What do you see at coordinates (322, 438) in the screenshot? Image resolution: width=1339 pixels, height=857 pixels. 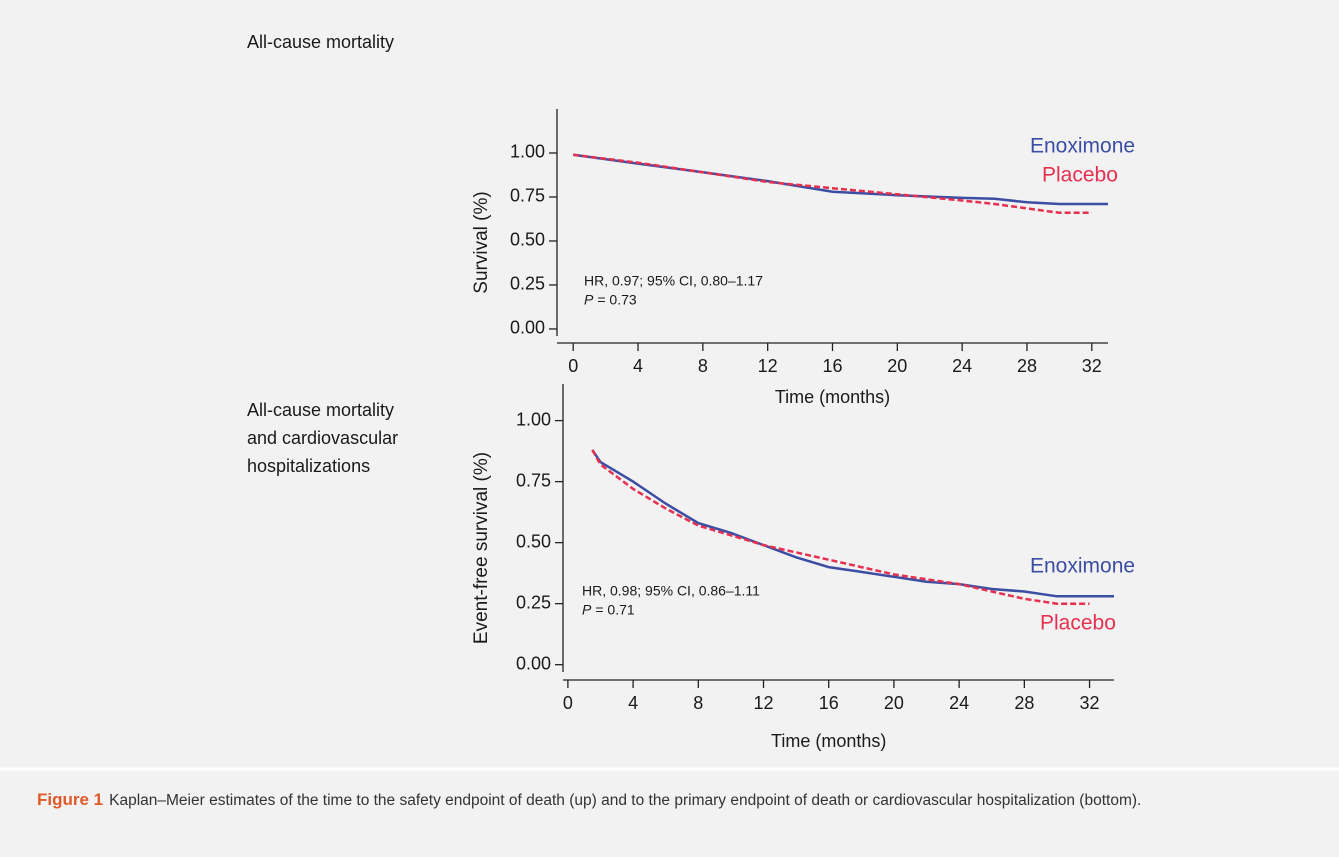 I see `chart-title: and cardiovascular` at bounding box center [322, 438].